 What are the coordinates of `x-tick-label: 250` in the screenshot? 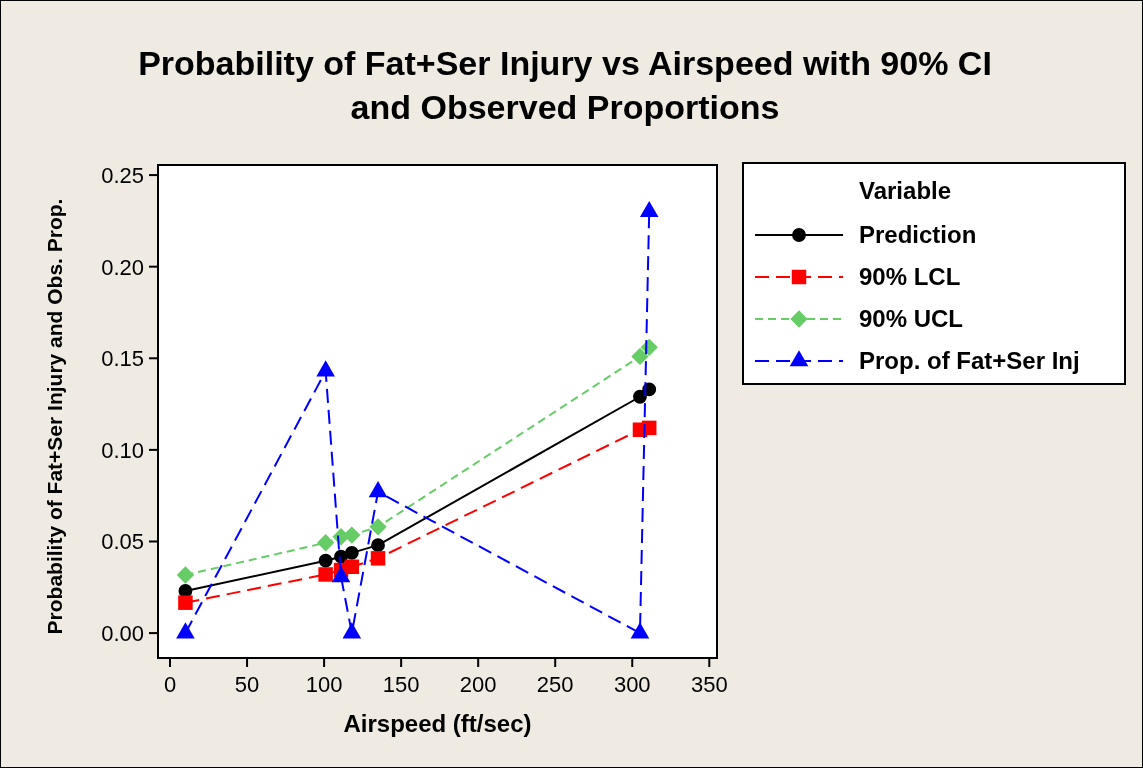 It's located at (555, 684).